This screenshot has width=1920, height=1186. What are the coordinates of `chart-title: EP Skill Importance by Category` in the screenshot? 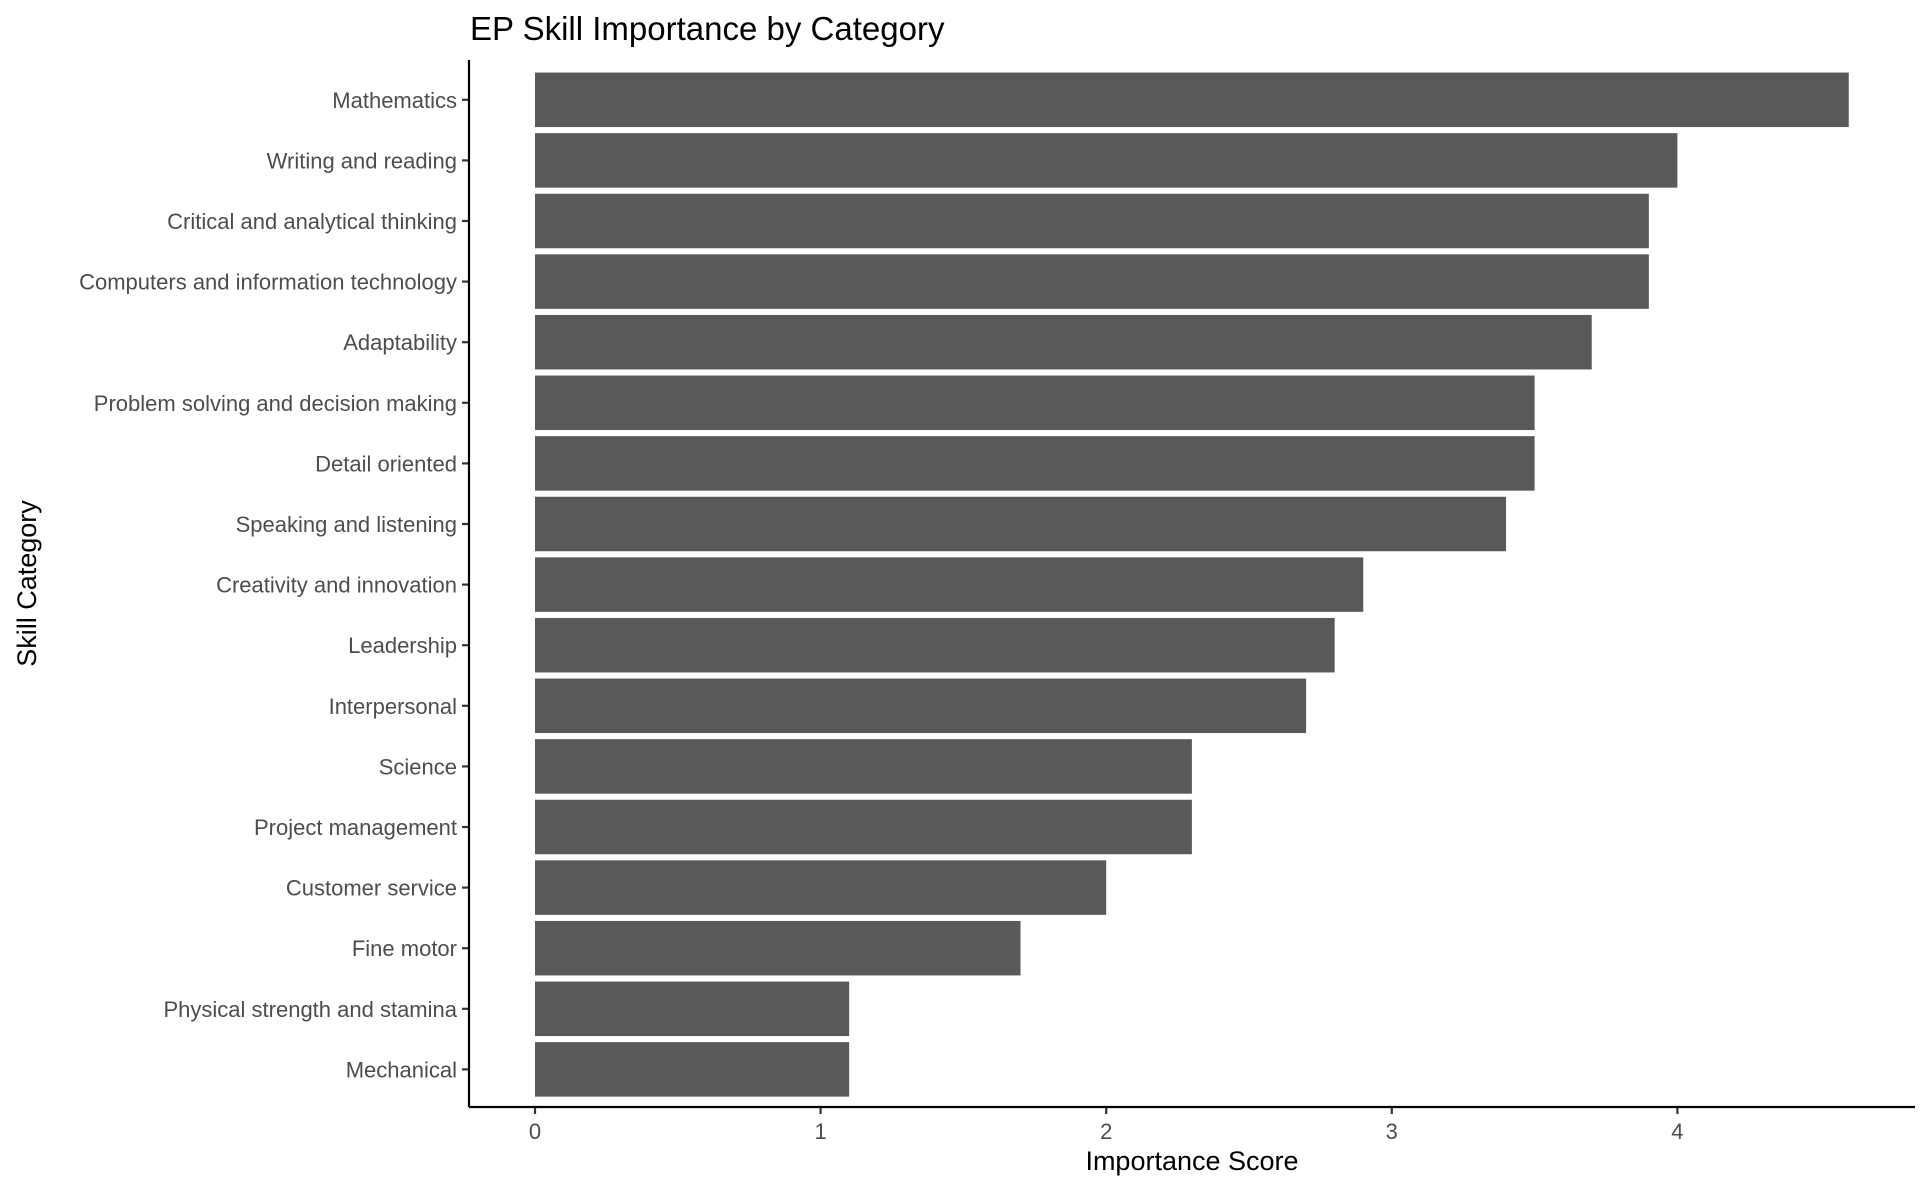 It's located at (707, 28).